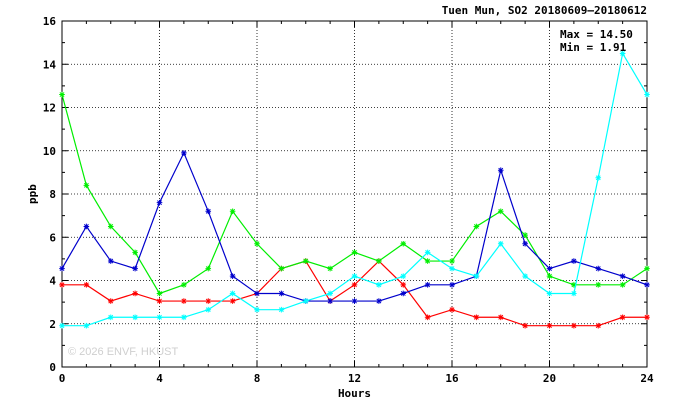  I want to click on x-tick-label: 20, so click(549, 378).